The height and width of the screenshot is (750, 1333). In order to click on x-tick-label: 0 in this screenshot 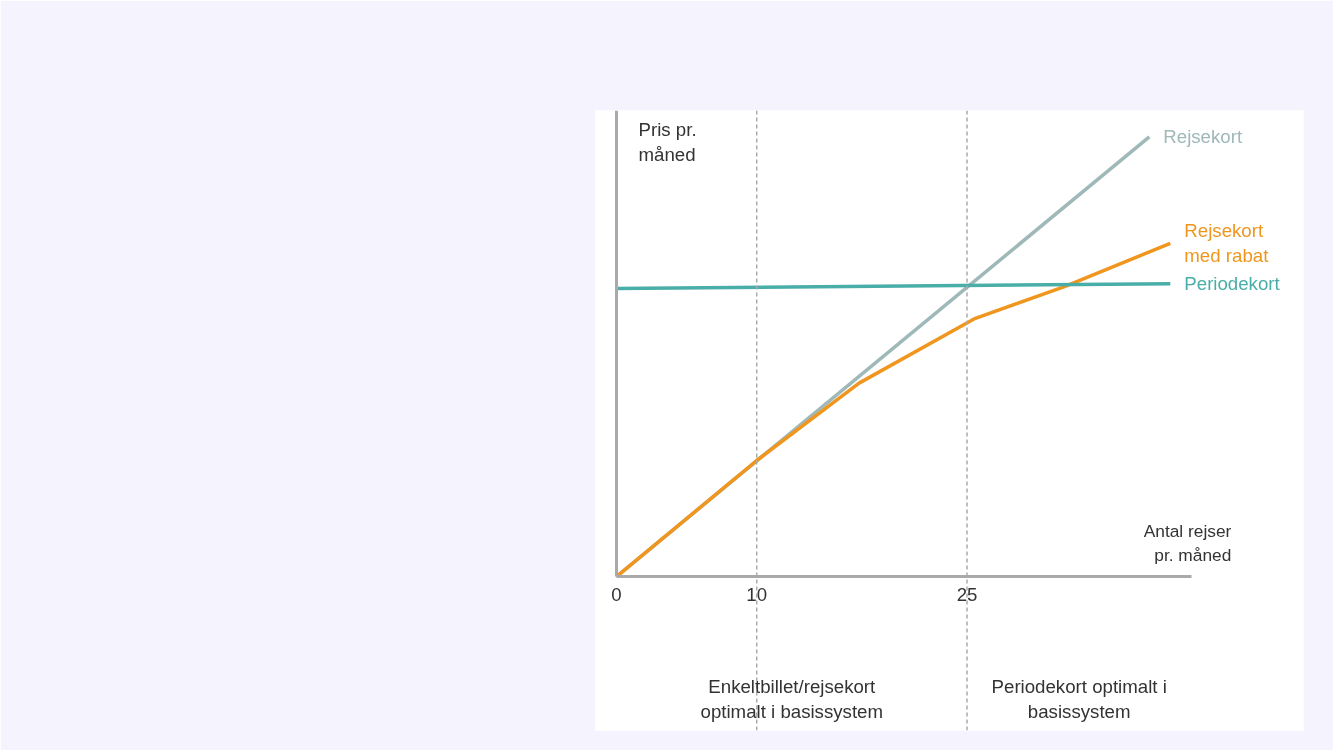, I will do `click(616, 594)`.